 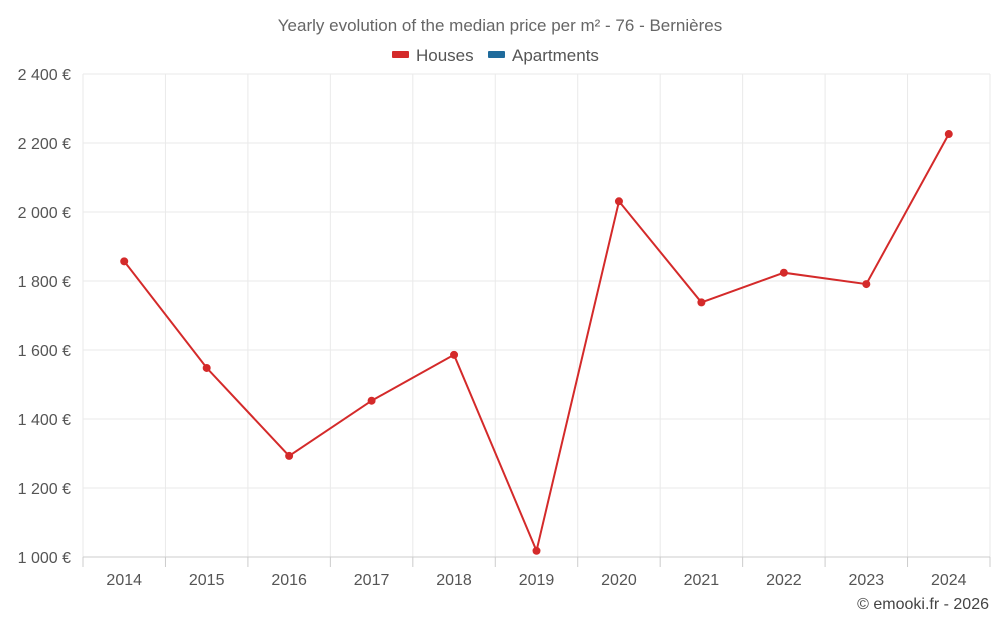 What do you see at coordinates (619, 580) in the screenshot?
I see `x-tick-label: 2020` at bounding box center [619, 580].